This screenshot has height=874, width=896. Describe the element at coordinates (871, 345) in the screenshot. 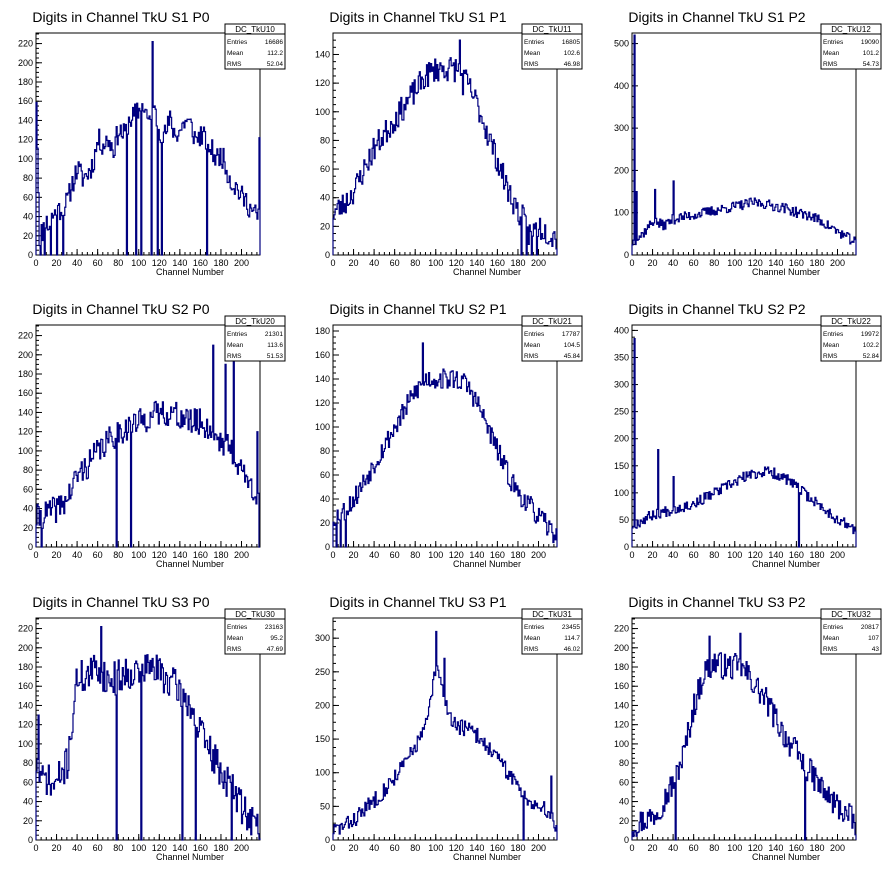

I see `stats-value: 102.2` at that location.